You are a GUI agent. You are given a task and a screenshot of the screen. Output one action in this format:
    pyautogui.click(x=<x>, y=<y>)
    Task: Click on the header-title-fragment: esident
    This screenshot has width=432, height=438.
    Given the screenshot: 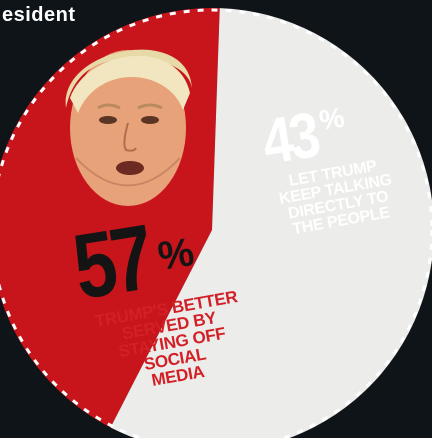 What is the action you would take?
    pyautogui.click(x=39, y=15)
    